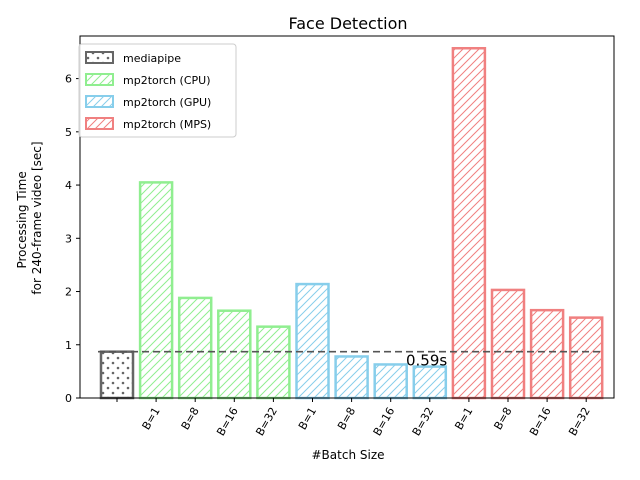 This screenshot has width=640, height=480. What do you see at coordinates (351, 377) in the screenshot?
I see `bar-mp2torch-gpu--6` at bounding box center [351, 377].